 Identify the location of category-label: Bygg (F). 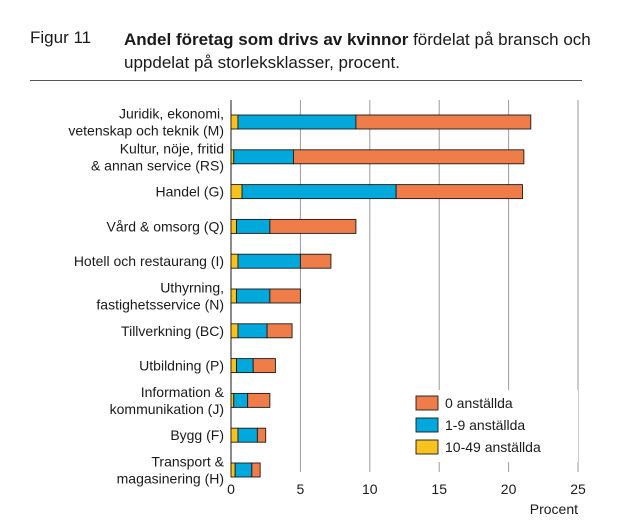
(197, 435).